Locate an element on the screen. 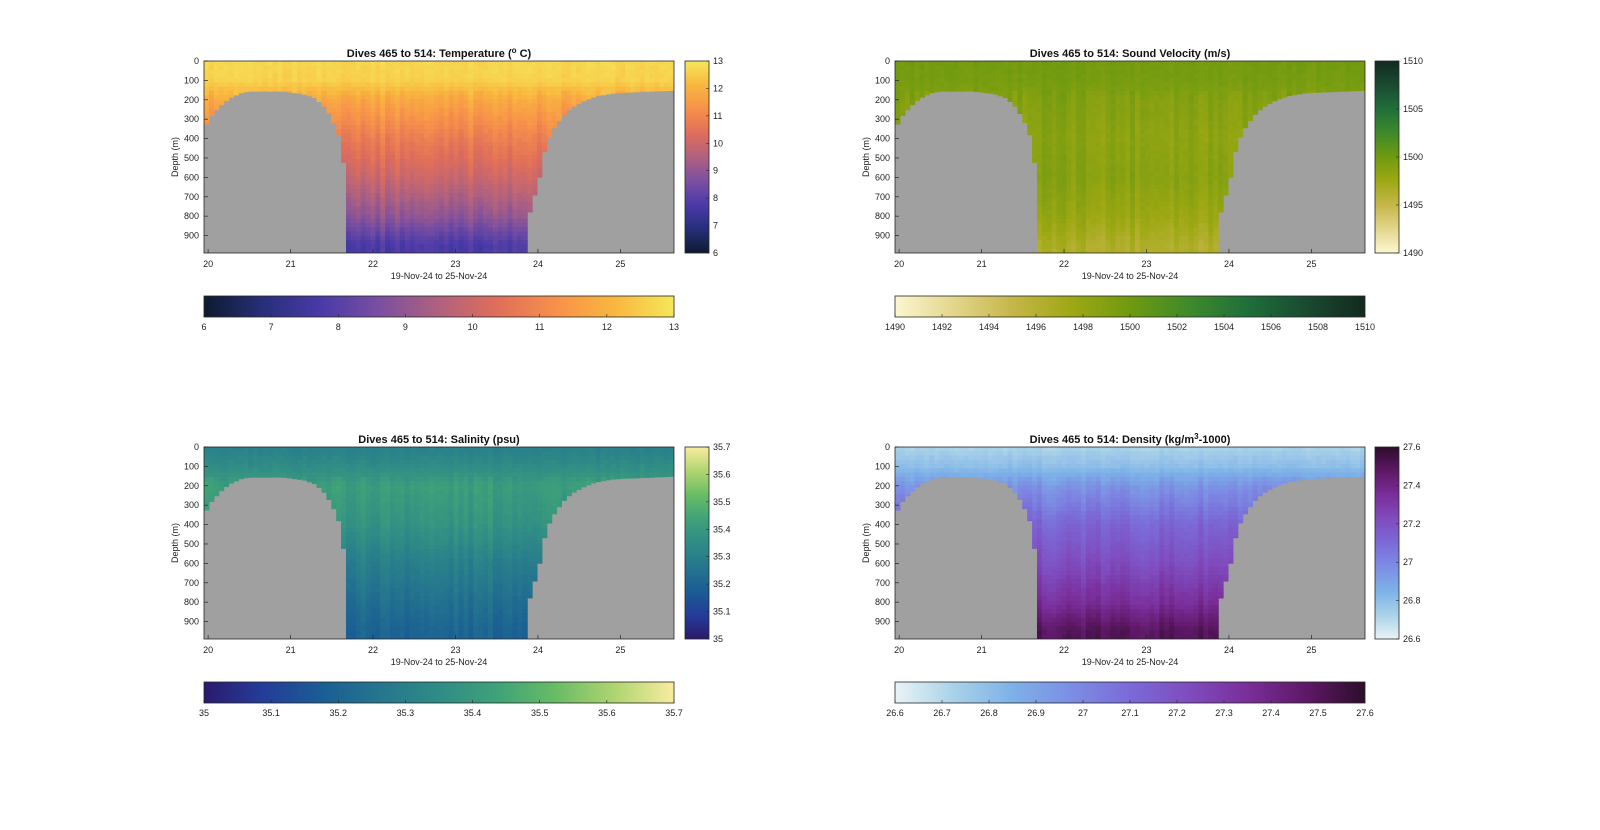 The width and height of the screenshot is (1600, 830). y-tick-label: 100 is located at coordinates (882, 80).